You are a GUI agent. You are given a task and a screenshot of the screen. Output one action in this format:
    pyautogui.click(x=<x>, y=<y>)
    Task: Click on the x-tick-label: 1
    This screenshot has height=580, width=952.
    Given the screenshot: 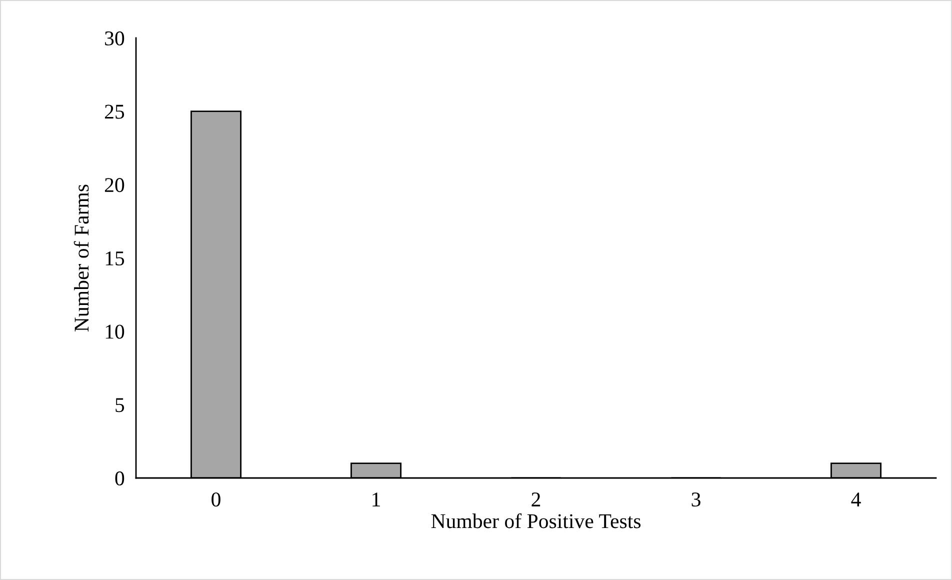 What is the action you would take?
    pyautogui.click(x=376, y=499)
    